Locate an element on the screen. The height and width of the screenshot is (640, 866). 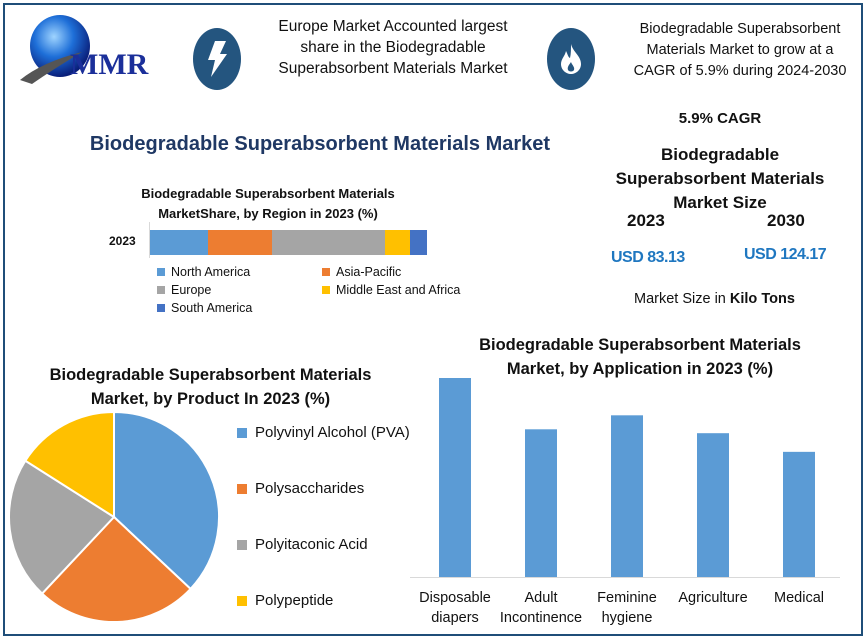
x-label-line: Feminine is located at coordinates (627, 598).